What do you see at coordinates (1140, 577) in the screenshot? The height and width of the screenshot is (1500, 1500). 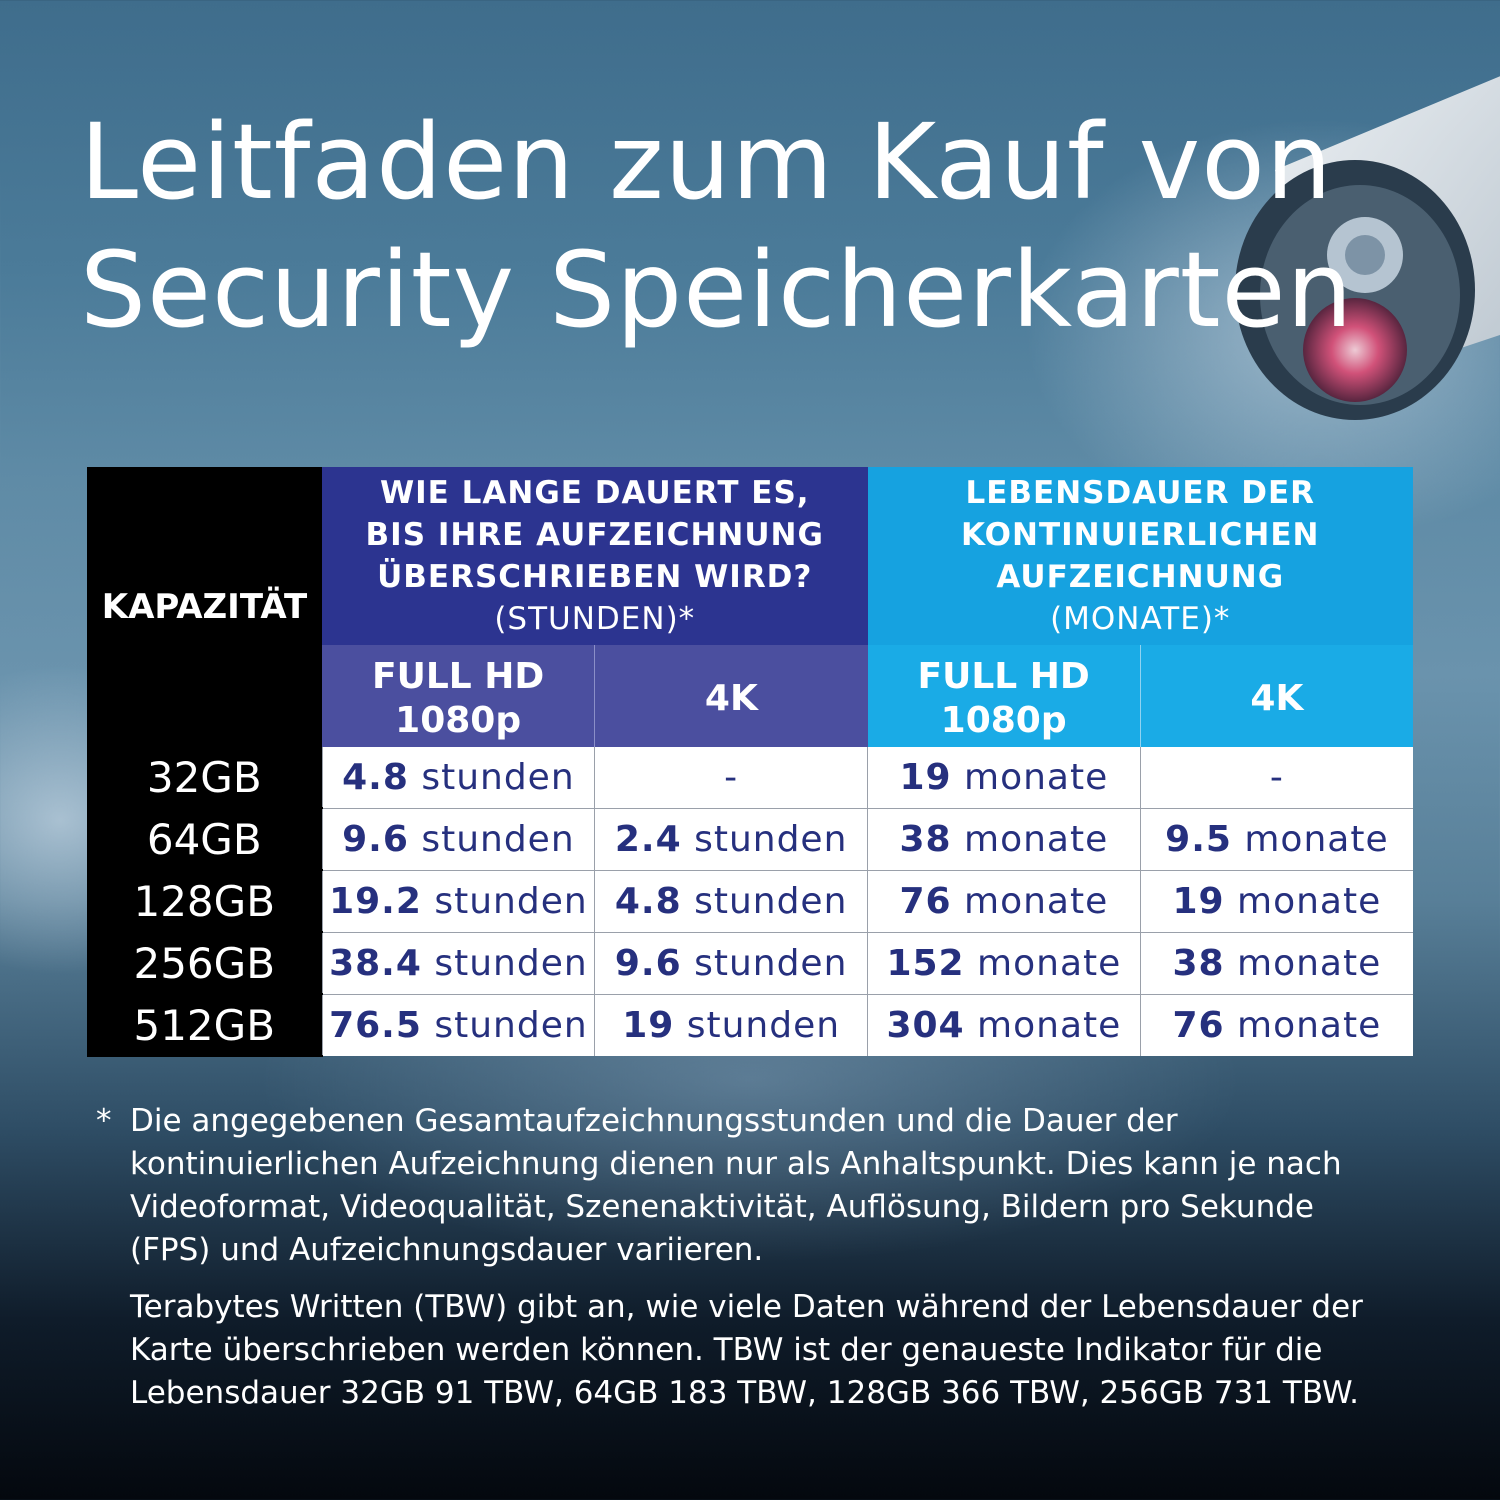 I see `months-header-line-3: AUFZEICHNUNG` at bounding box center [1140, 577].